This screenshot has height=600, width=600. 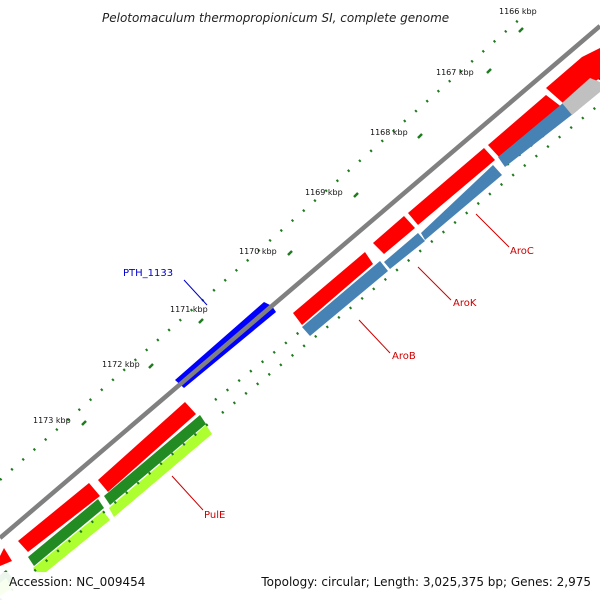 What do you see at coordinates (455, 72) in the screenshot?
I see `tick-label: 1167 kbp` at bounding box center [455, 72].